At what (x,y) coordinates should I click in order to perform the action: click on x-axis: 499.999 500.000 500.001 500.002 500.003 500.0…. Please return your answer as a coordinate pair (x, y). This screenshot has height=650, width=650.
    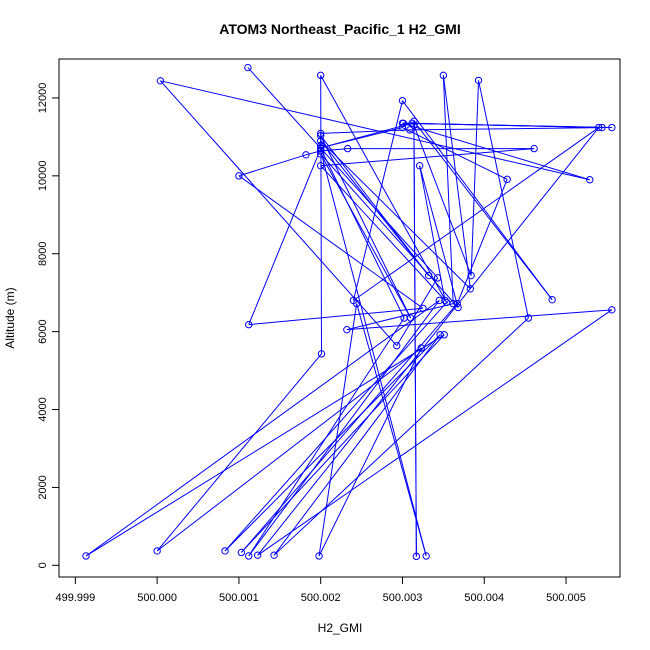
    Looking at the image, I should click on (320, 590).